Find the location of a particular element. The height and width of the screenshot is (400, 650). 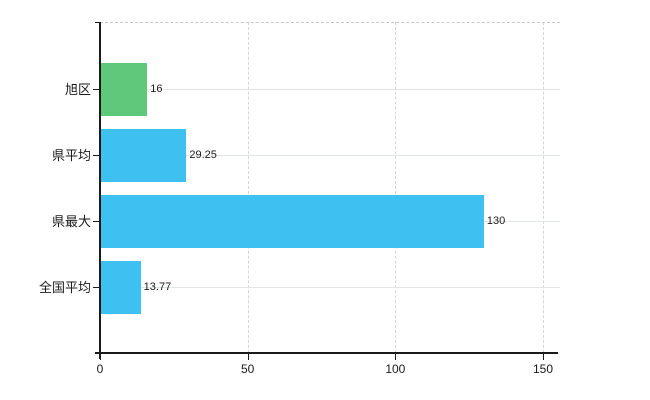

bar-value-label: 130 is located at coordinates (496, 221).